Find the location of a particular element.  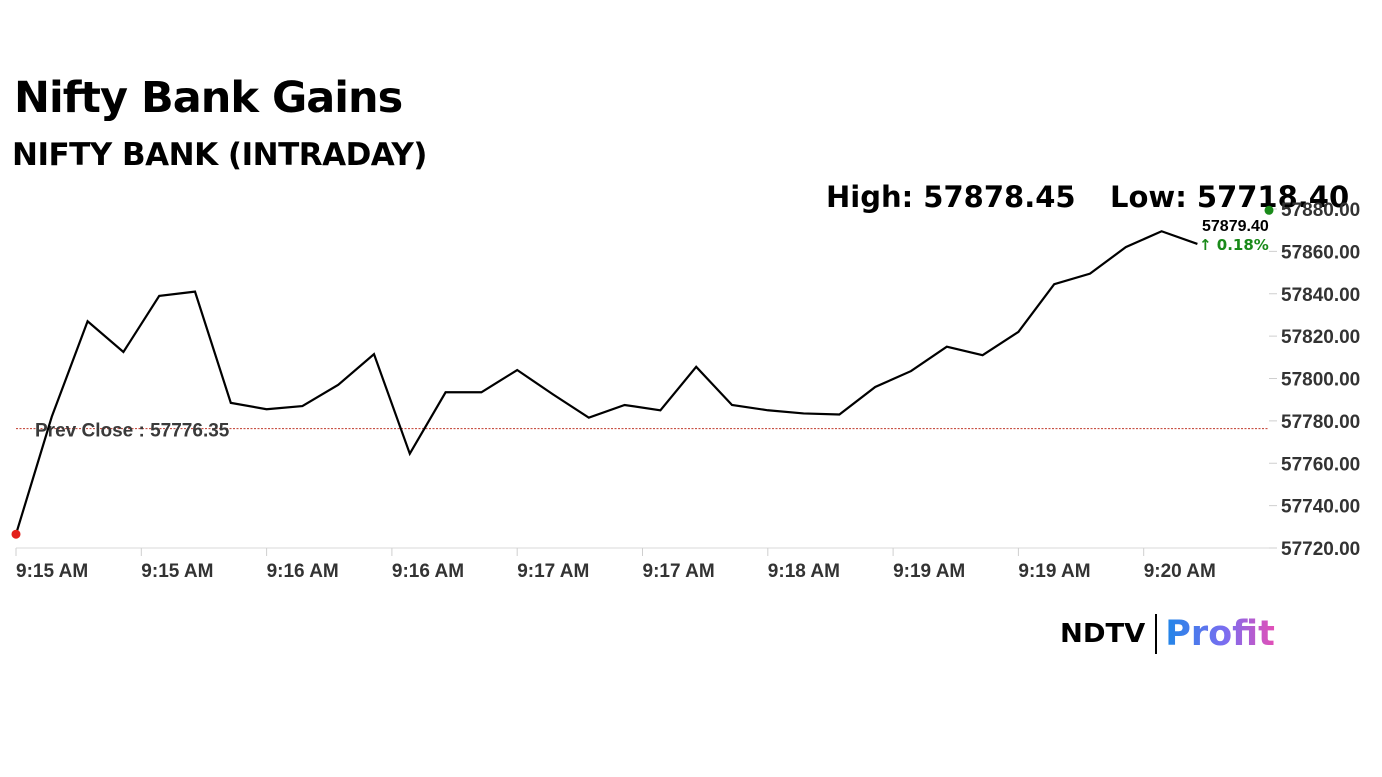

y-tick-label: 57780.00 is located at coordinates (1320, 422).